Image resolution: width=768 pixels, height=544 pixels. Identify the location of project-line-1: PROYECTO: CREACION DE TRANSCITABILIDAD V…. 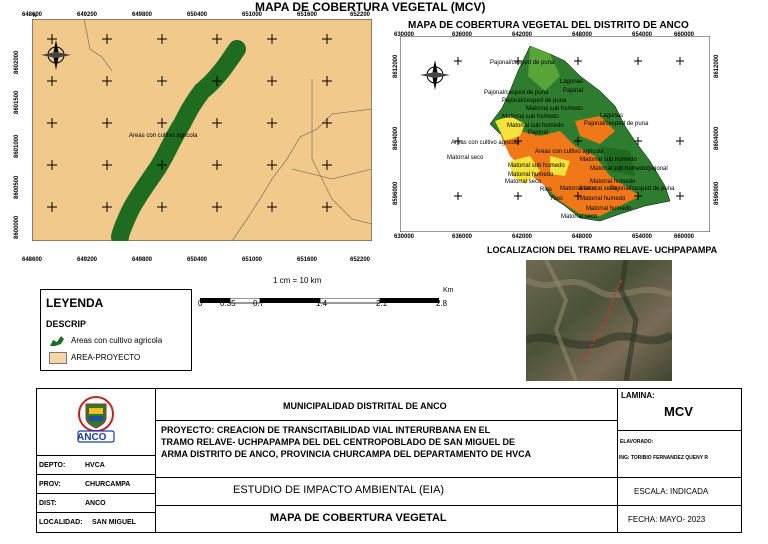
(326, 430).